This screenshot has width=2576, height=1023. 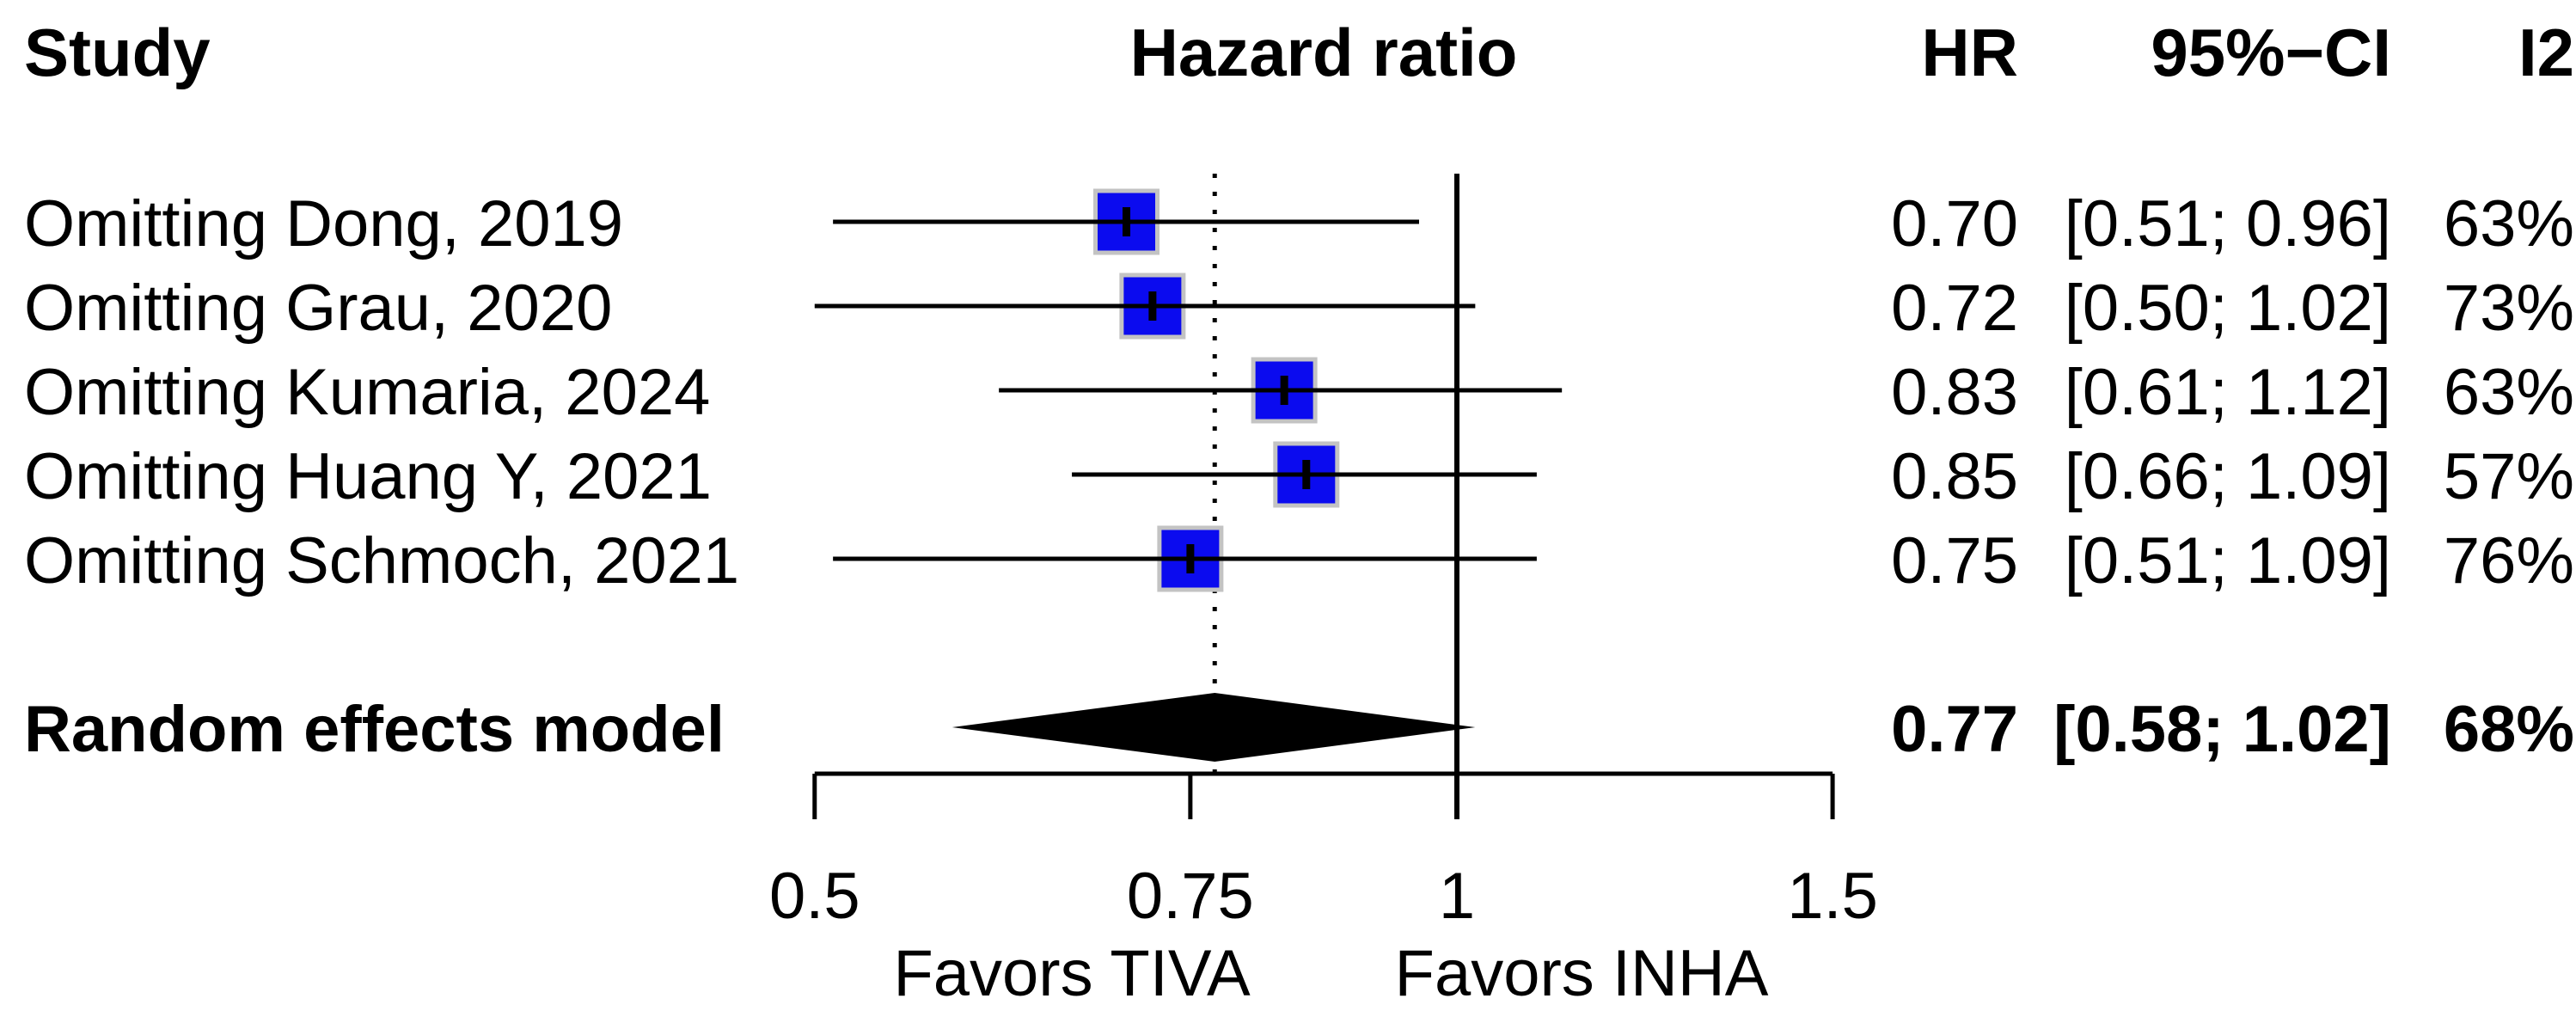 I want to click on i2-value: 57%, so click(x=2509, y=477).